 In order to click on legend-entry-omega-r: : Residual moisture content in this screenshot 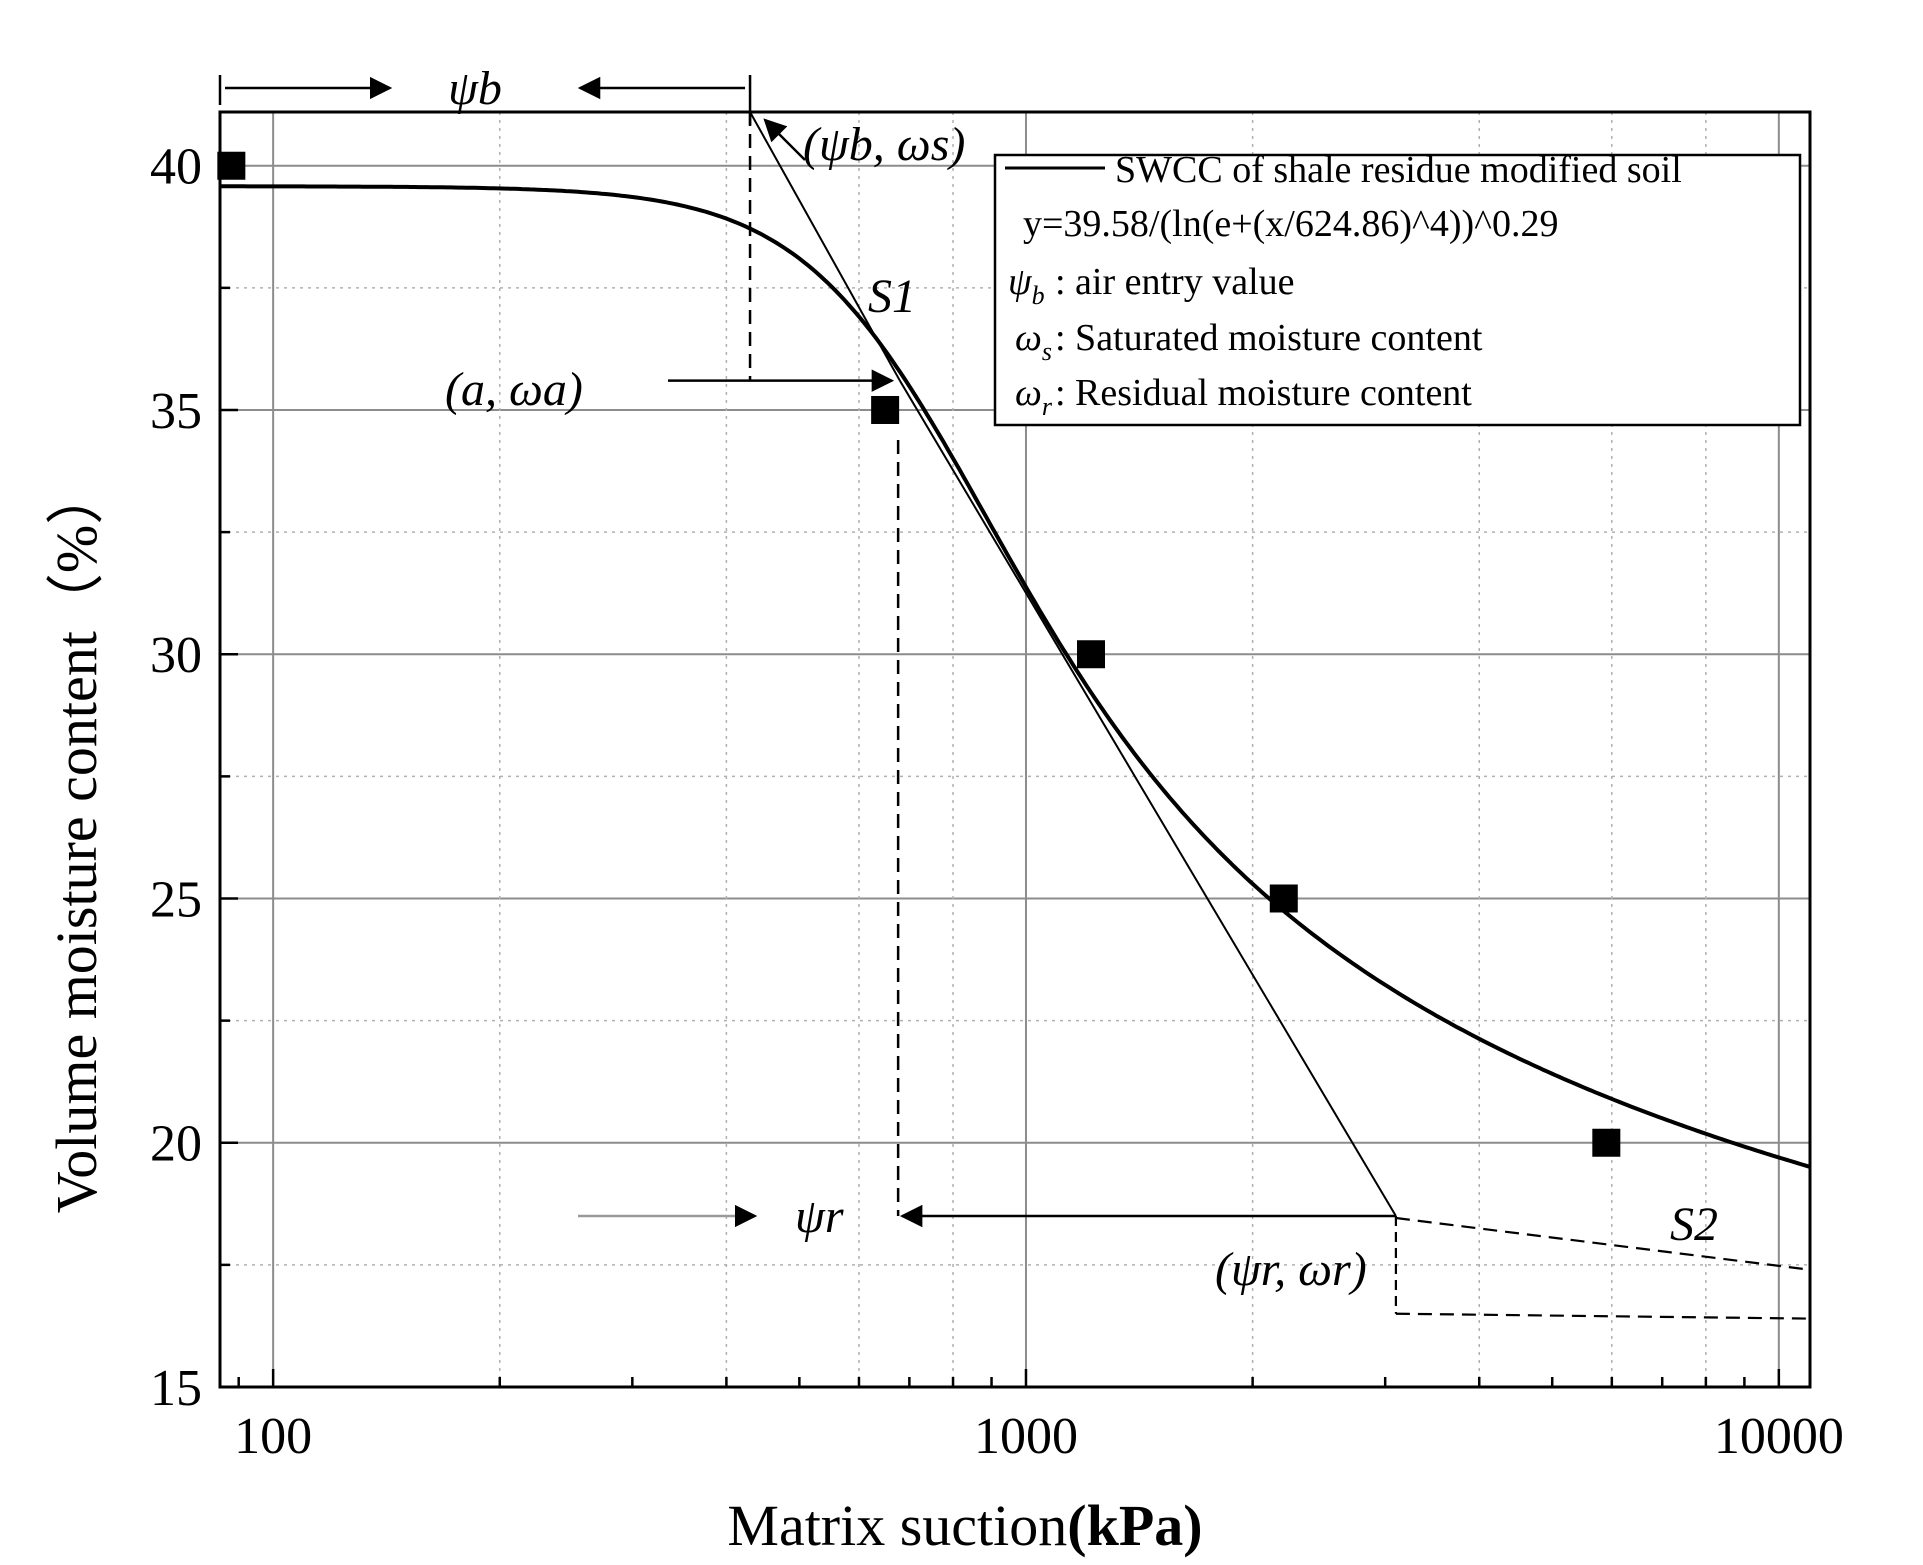, I will do `click(1263, 393)`.